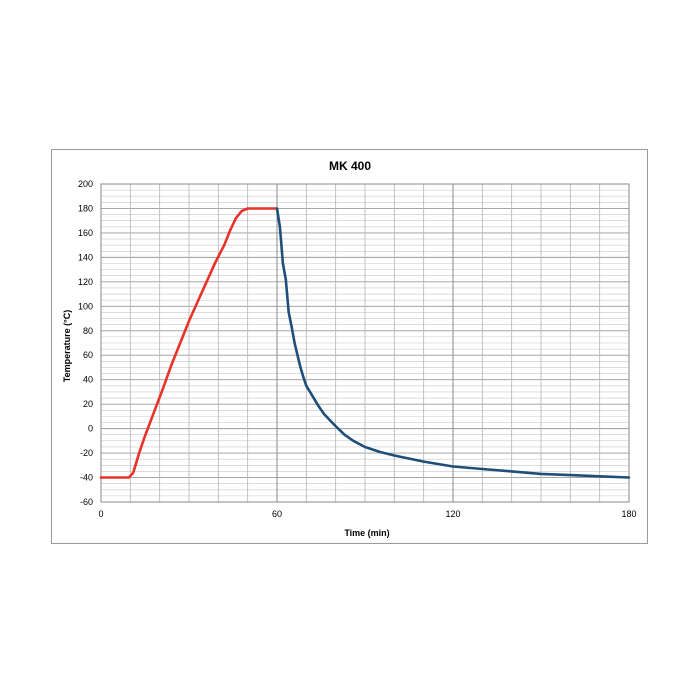 The image size is (700, 700). I want to click on y-tick-label: 120, so click(85, 282).